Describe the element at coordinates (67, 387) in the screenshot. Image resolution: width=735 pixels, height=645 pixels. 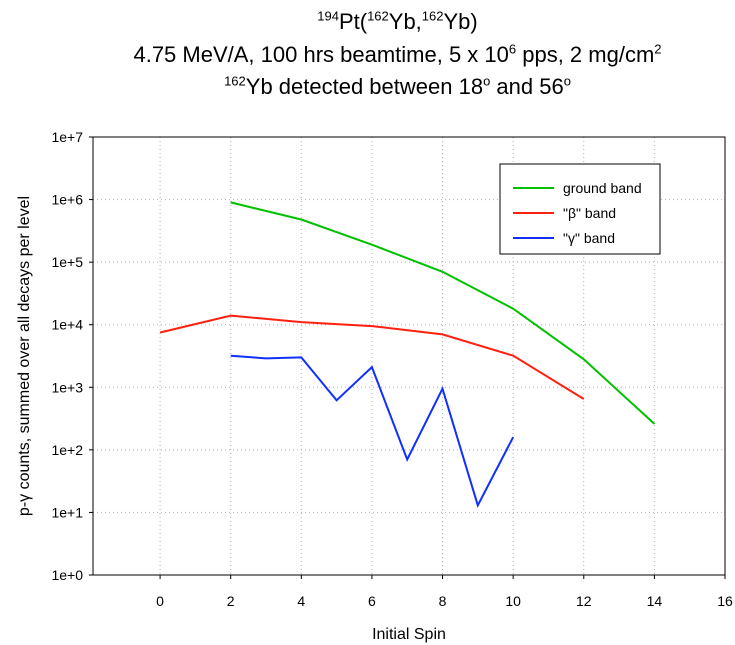
I see `y-tick-label: 1e+3` at that location.